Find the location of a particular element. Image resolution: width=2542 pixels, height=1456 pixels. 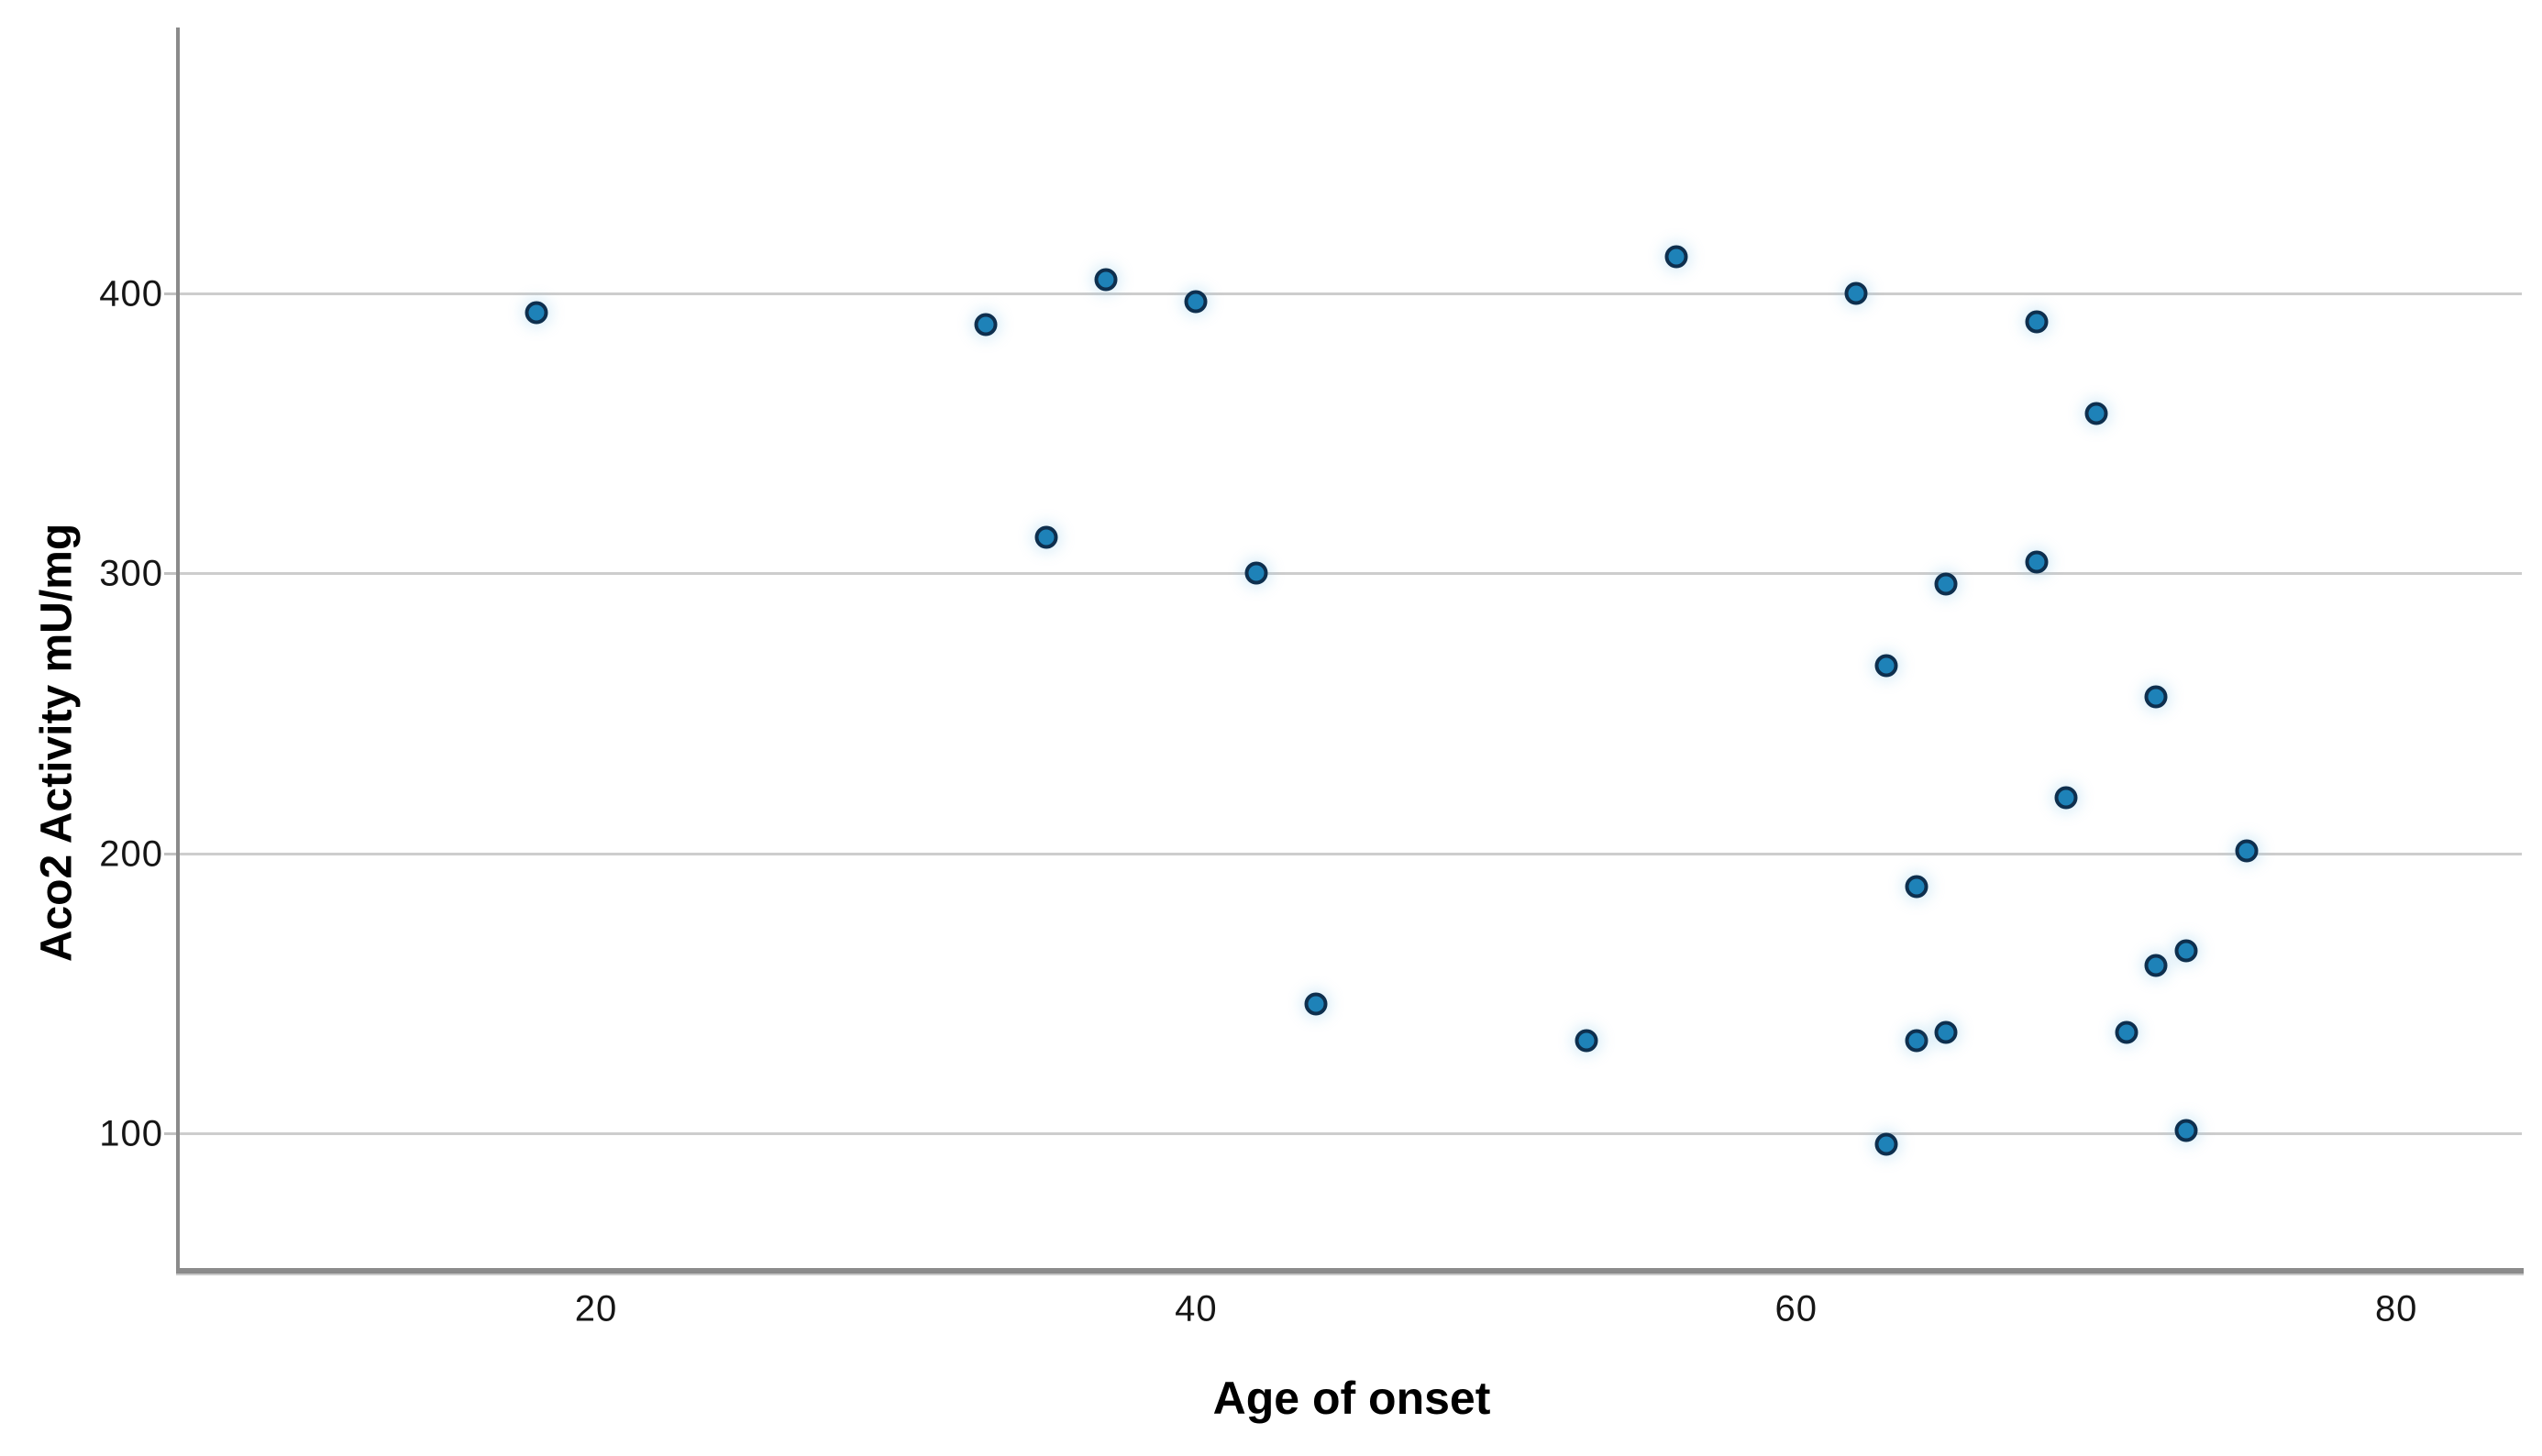

x-tick-label-40: 40 is located at coordinates (1196, 1308).